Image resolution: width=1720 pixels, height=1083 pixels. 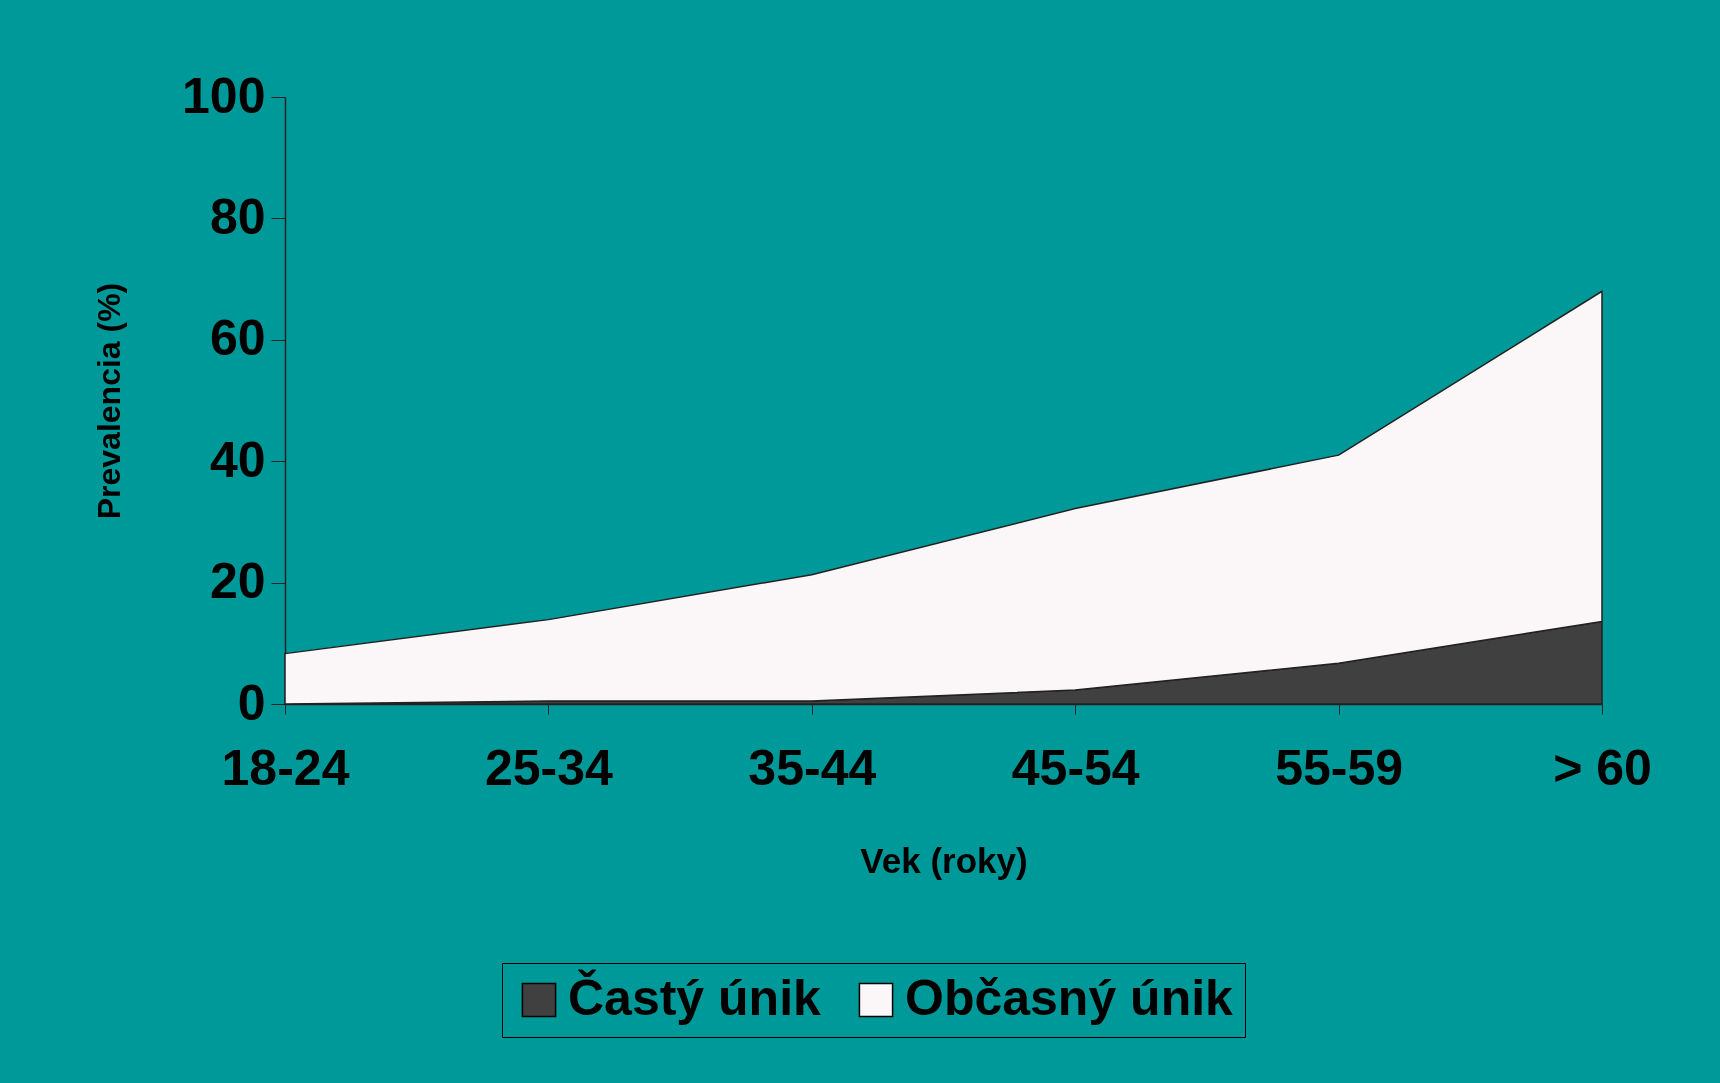 I want to click on y-tick-label: 40, so click(x=237, y=459).